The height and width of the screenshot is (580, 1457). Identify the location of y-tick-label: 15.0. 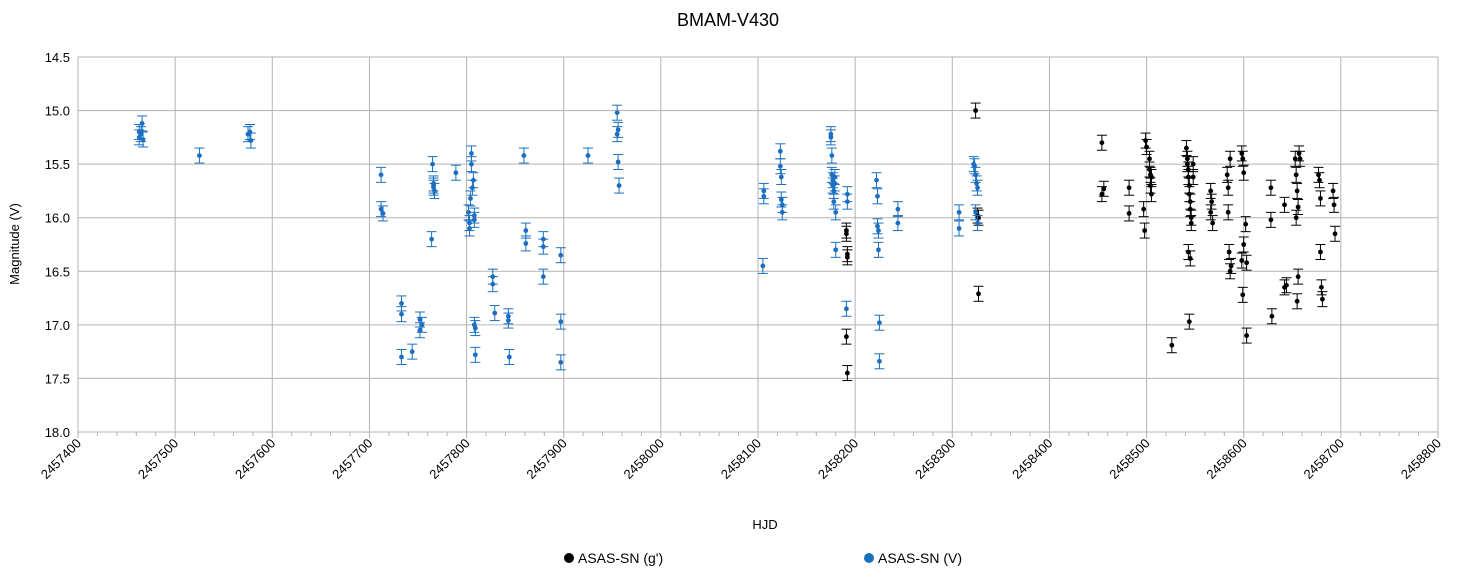
(57, 111).